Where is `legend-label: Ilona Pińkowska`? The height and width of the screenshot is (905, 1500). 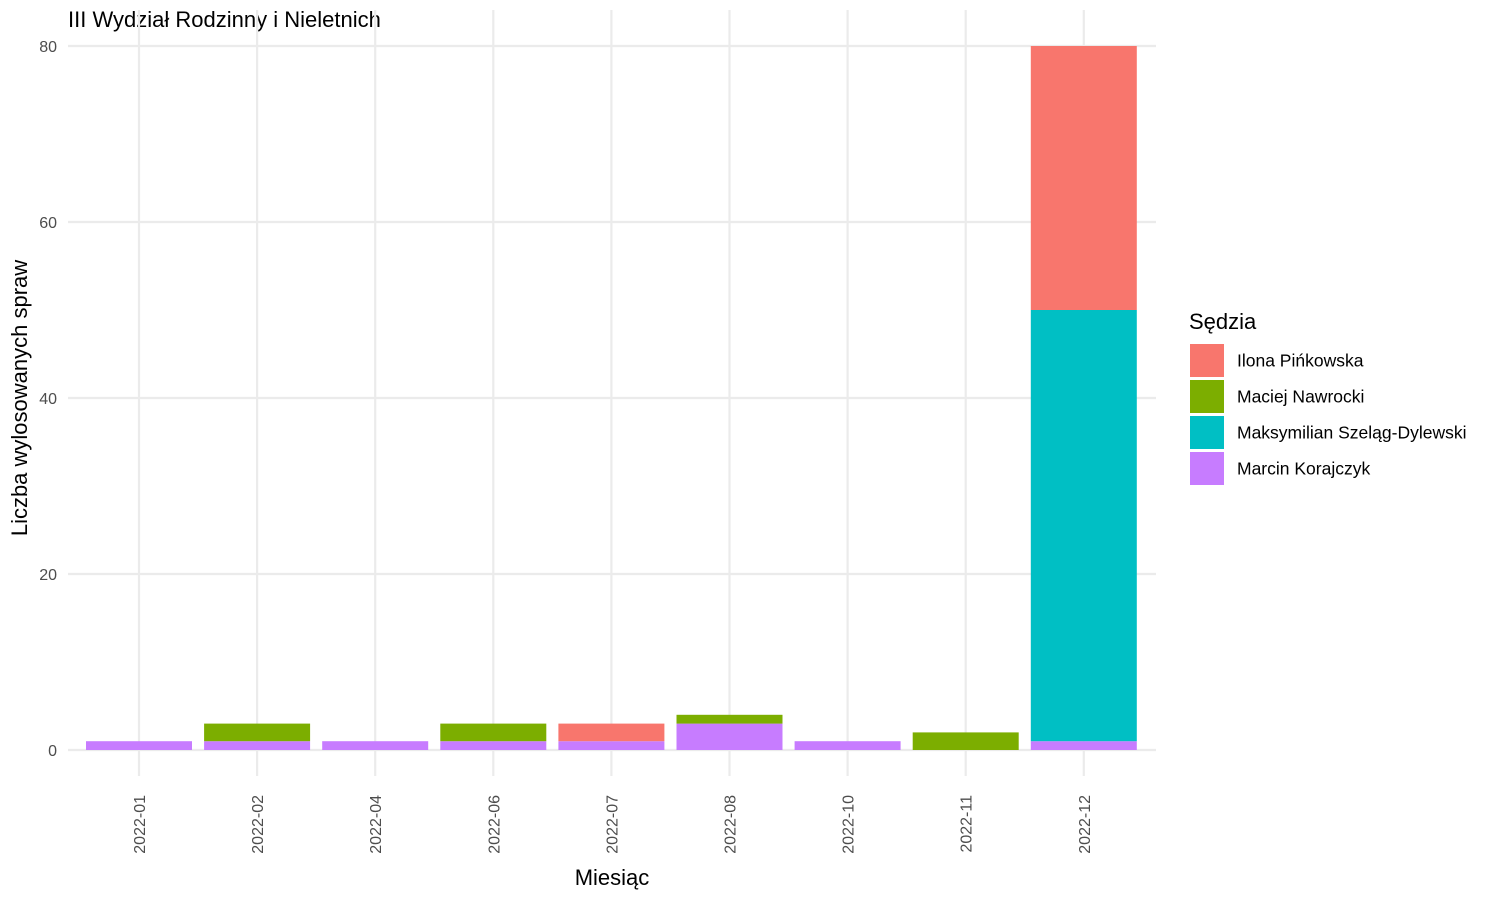
legend-label: Ilona Pińkowska is located at coordinates (1300, 361).